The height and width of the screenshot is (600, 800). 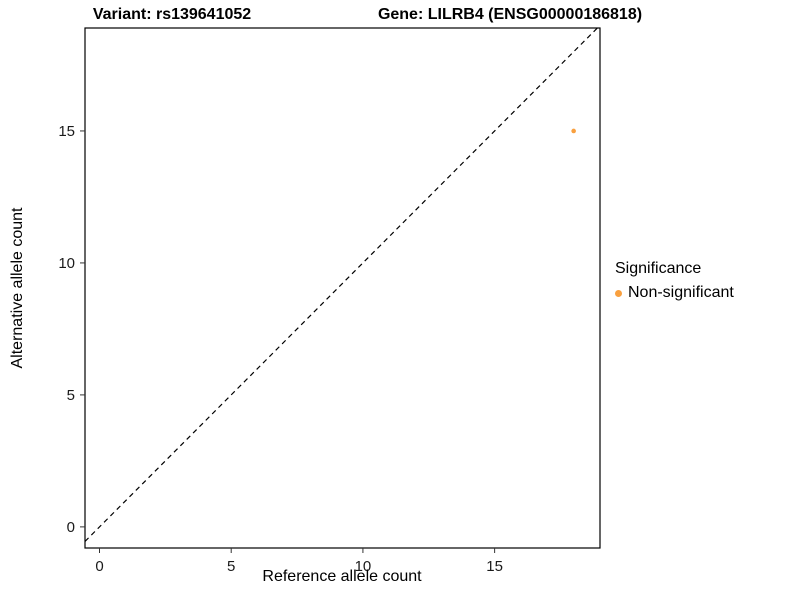 What do you see at coordinates (363, 566) in the screenshot?
I see `x-tick-label: 10` at bounding box center [363, 566].